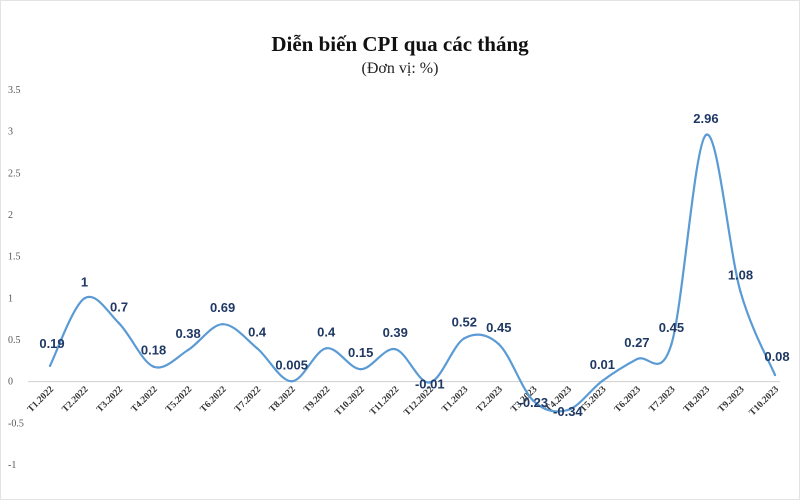 The image size is (800, 500). Describe the element at coordinates (776, 356) in the screenshot. I see `data-label: 0.08` at that location.